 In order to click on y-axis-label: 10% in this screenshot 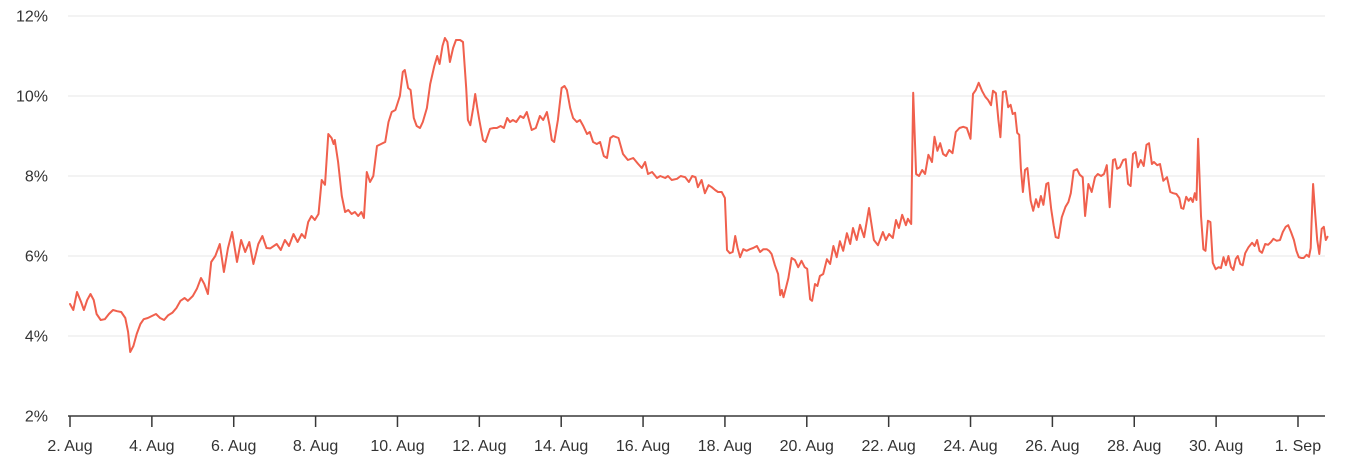, I will do `click(32, 97)`.